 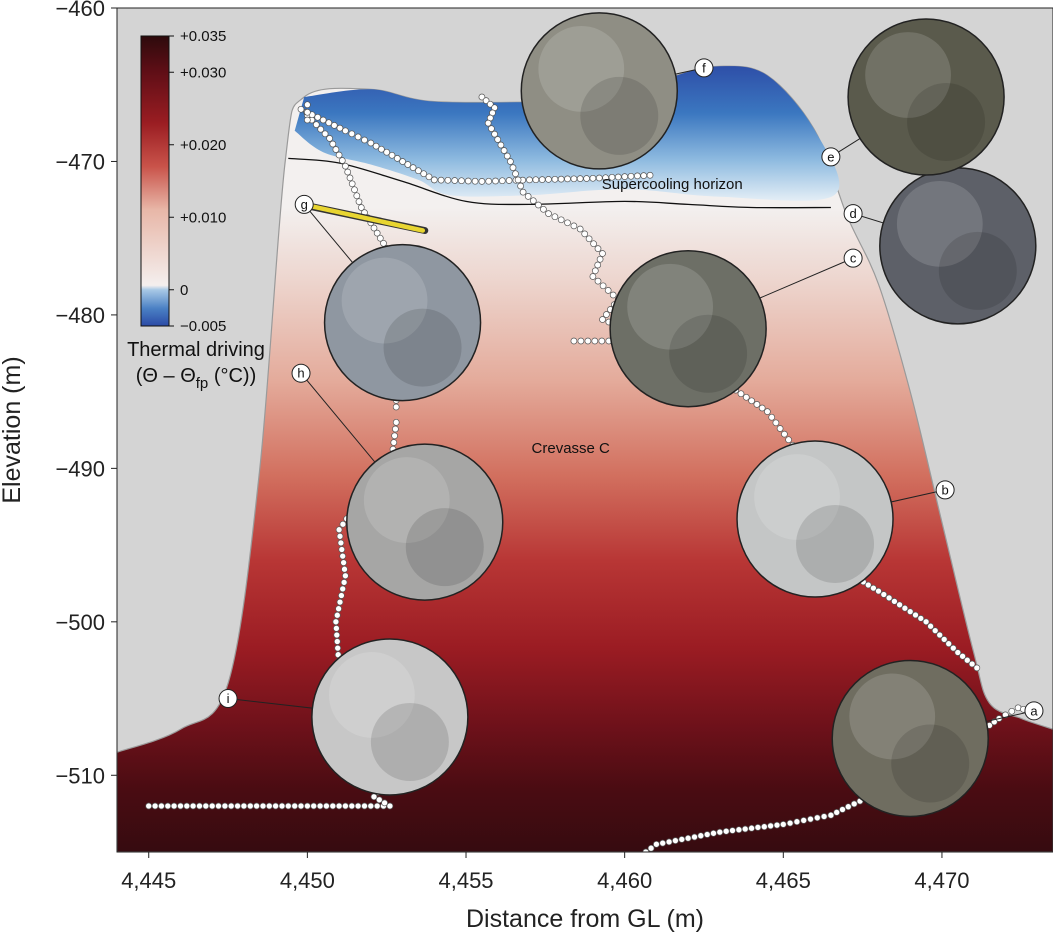 What do you see at coordinates (830, 156) in the screenshot?
I see `callout-letter-e: e` at bounding box center [830, 156].